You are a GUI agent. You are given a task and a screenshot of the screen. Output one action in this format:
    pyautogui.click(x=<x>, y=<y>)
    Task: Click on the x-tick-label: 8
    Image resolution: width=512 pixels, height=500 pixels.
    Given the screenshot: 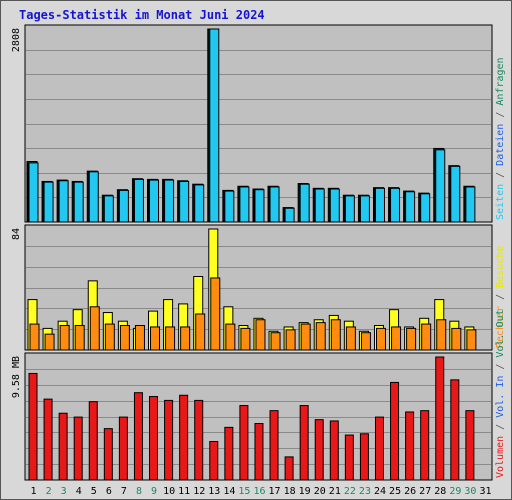 What is the action you would take?
    pyautogui.click(x=139, y=491)
    